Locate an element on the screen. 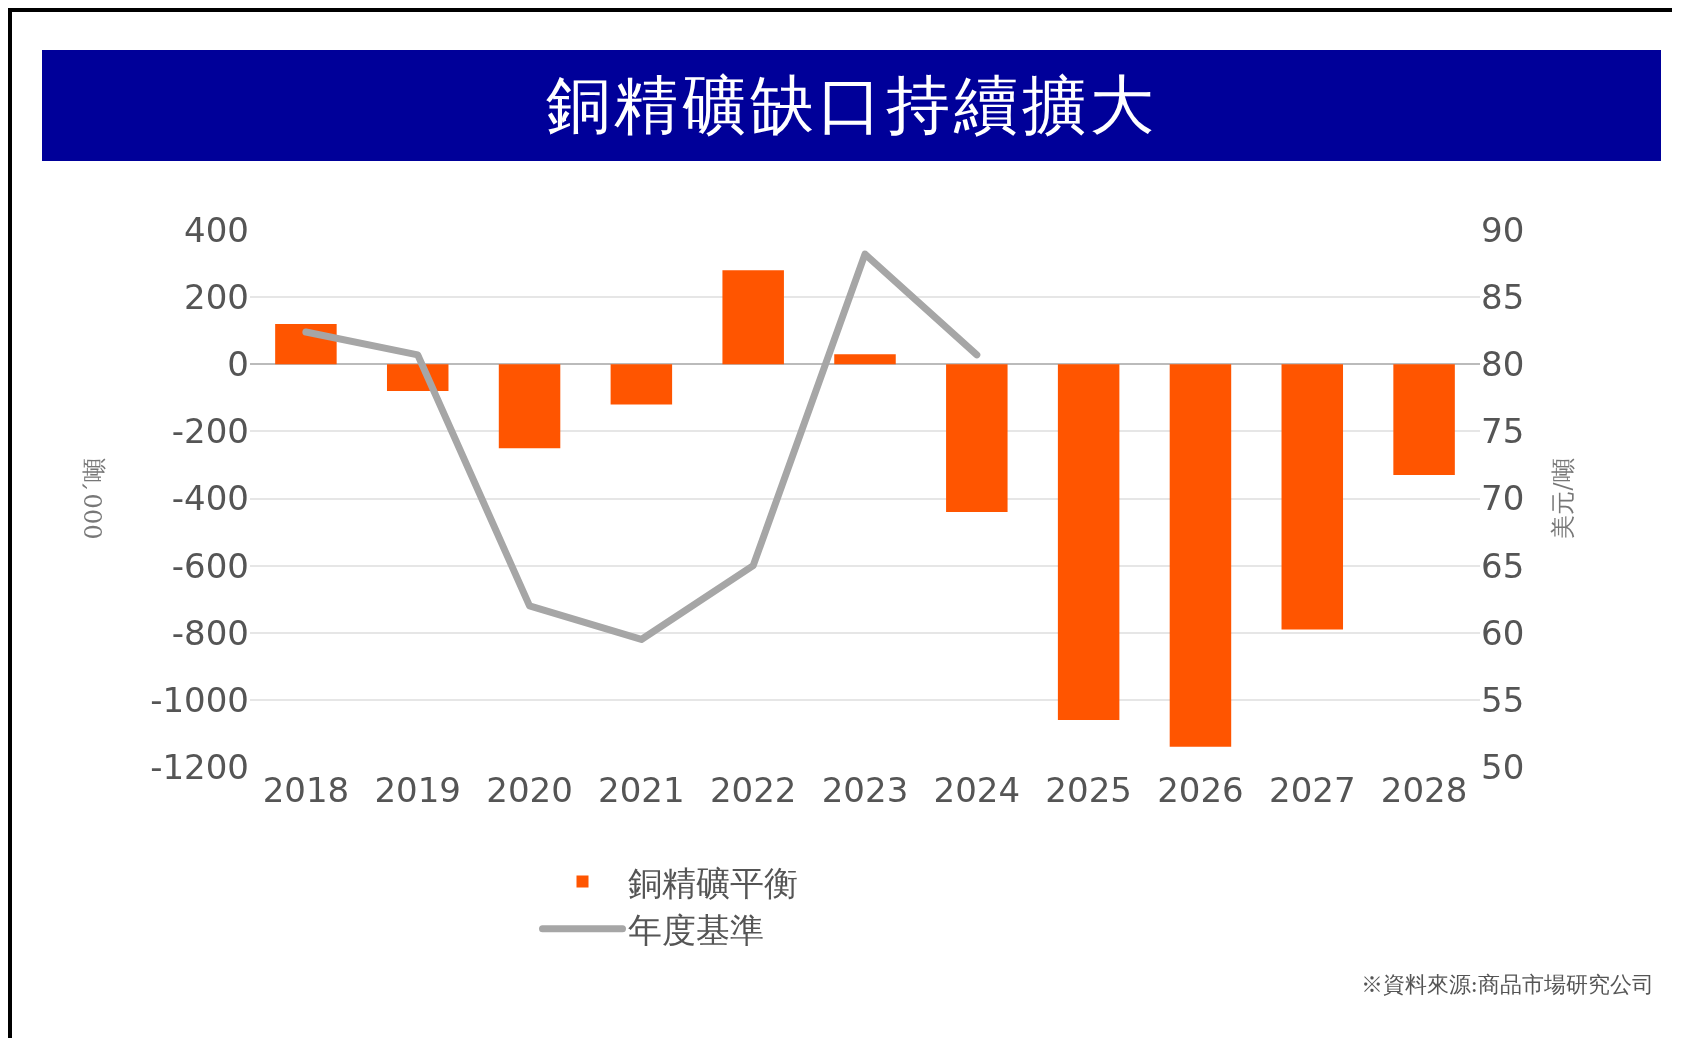  x-tick-label: 2027 is located at coordinates (1312, 790).